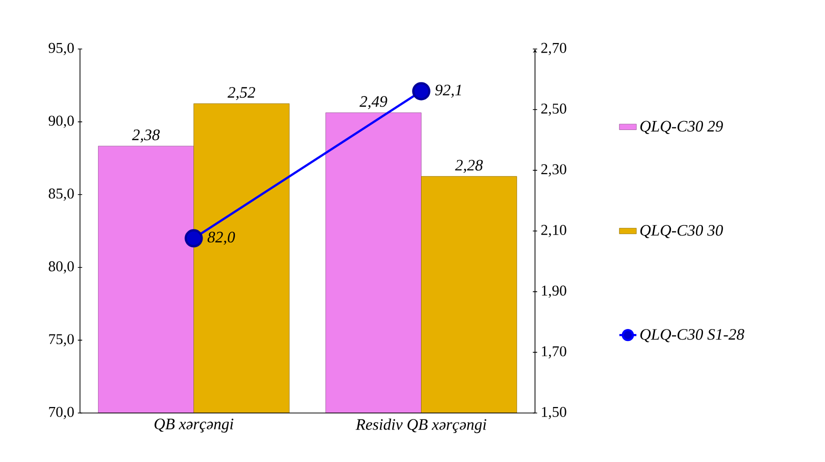 The width and height of the screenshot is (825, 462). Describe the element at coordinates (221, 238) in the screenshot. I see `data-label: 82,0` at that location.